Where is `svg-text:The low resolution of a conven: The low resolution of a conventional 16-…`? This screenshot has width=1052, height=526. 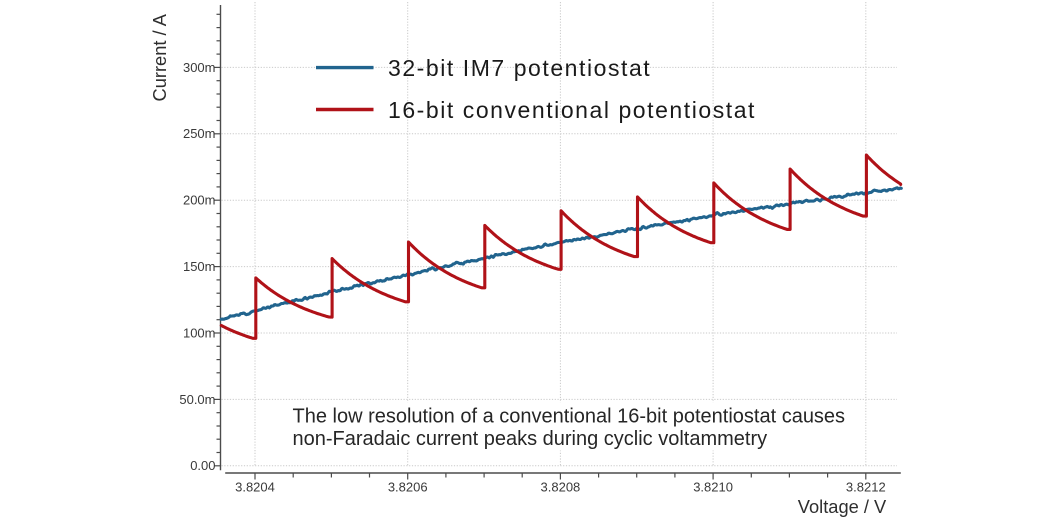
svg-text:The low resolution of a conven: The low resolution of a conventional 16-… is located at coordinates (569, 417).